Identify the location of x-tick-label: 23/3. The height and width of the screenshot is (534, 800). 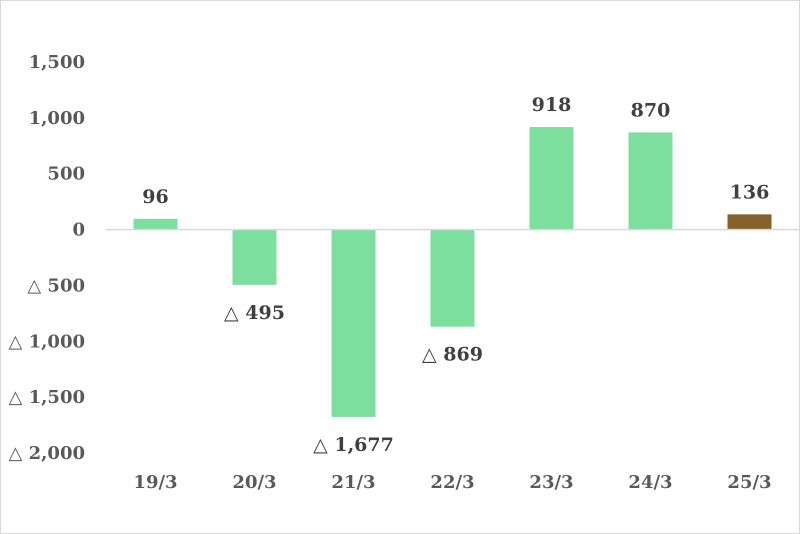
(551, 482).